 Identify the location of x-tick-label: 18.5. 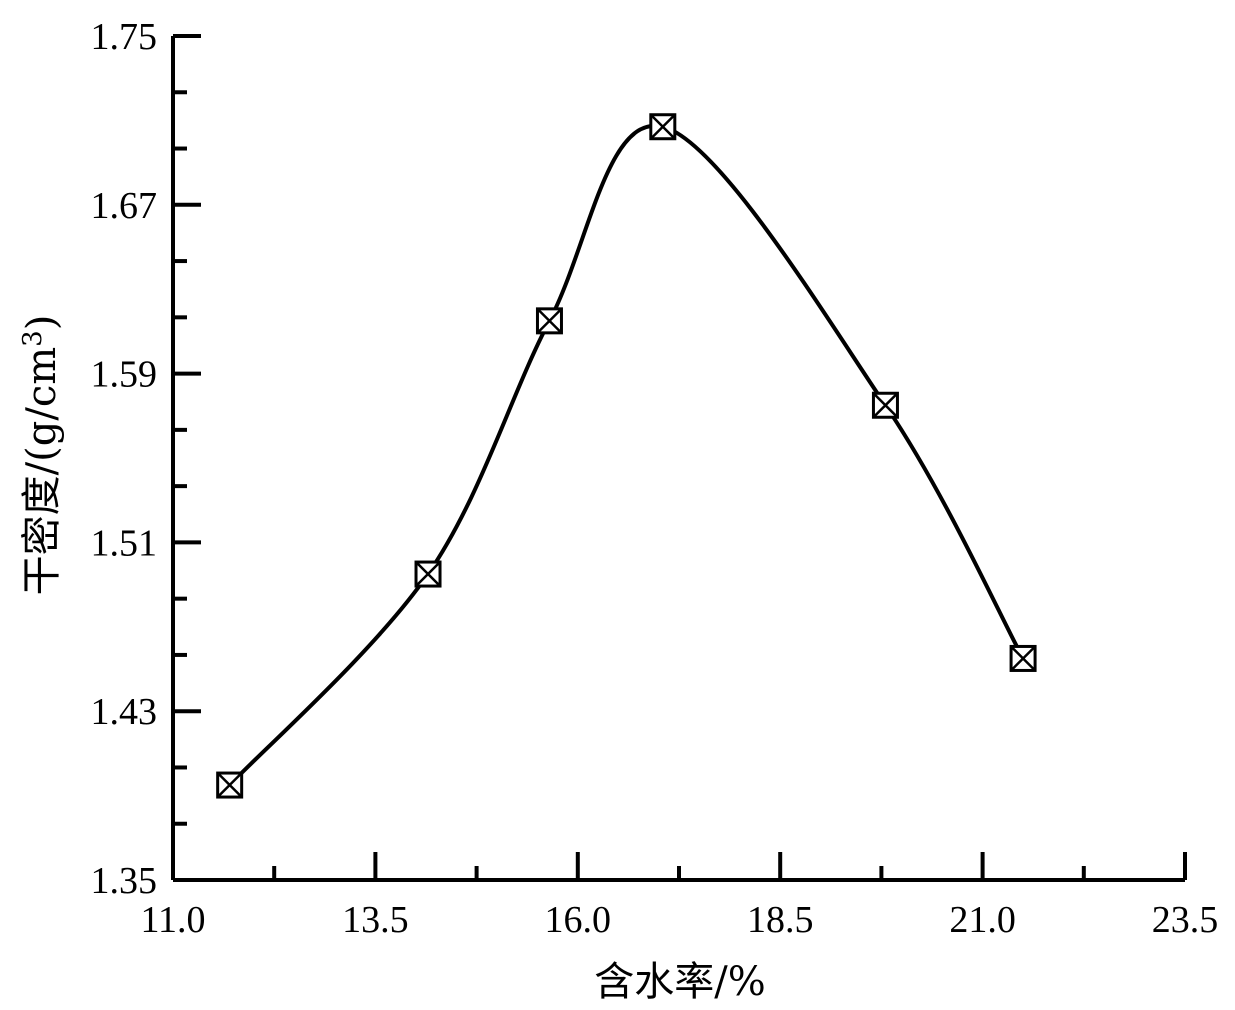
(780, 920).